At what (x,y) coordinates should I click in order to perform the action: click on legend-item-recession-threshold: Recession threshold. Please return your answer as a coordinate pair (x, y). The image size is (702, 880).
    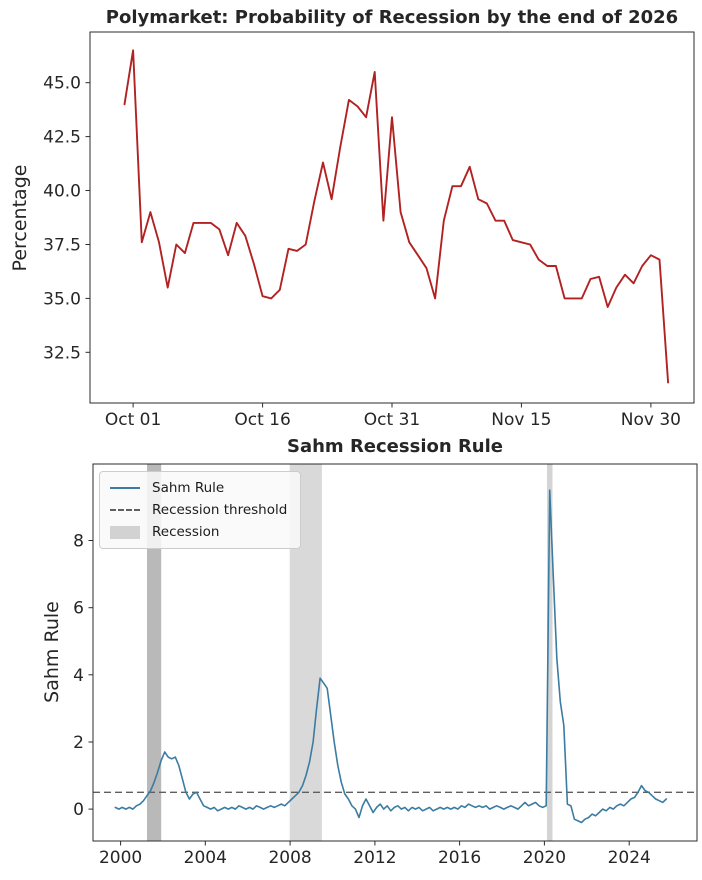
    Looking at the image, I should click on (198, 510).